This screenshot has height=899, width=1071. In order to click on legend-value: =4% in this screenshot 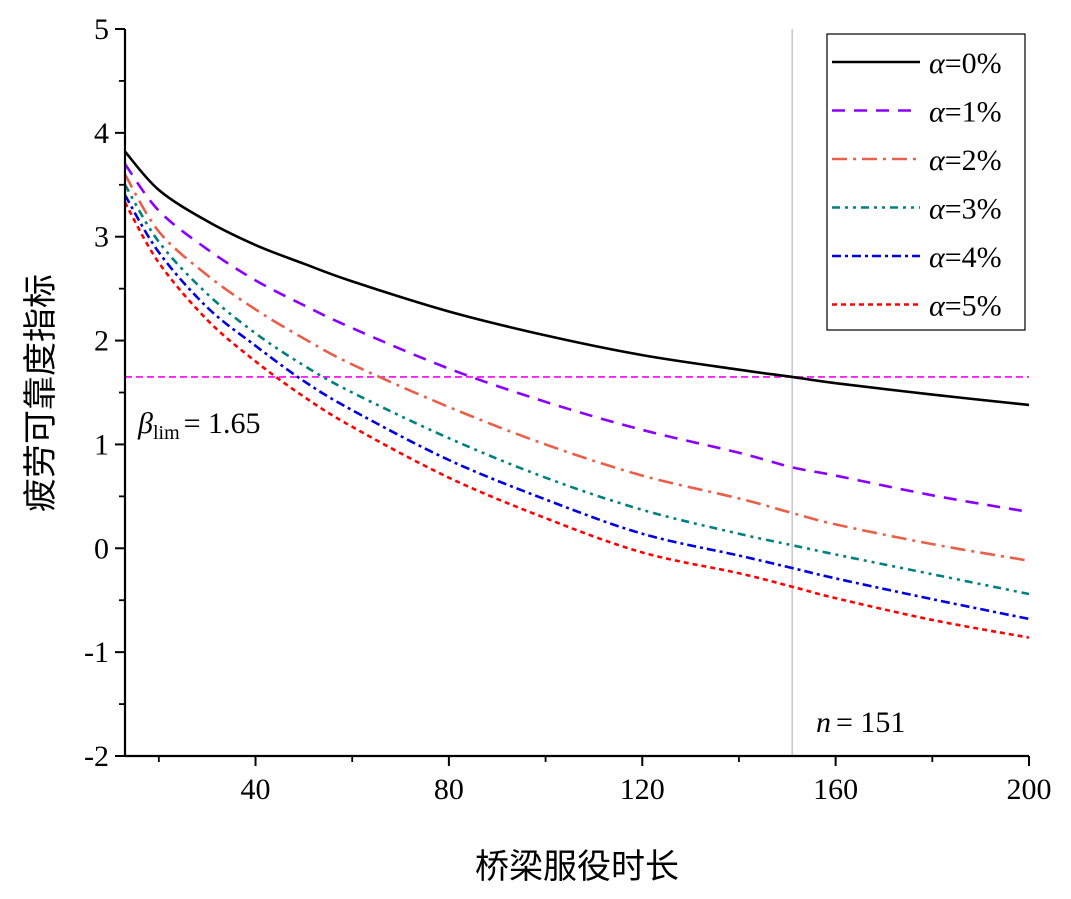, I will do `click(973, 257)`.